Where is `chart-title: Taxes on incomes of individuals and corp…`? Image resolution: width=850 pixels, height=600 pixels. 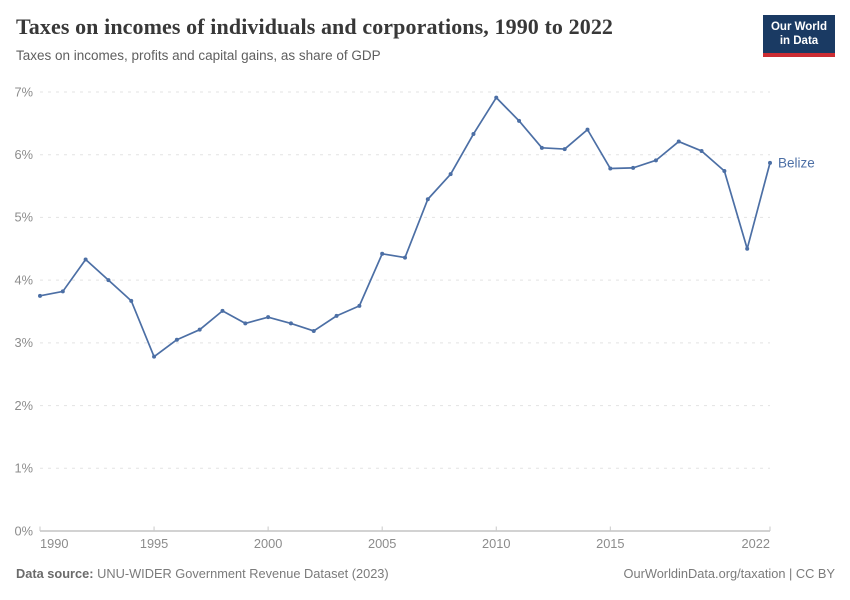 chart-title: Taxes on incomes of individuals and corp… is located at coordinates (315, 26).